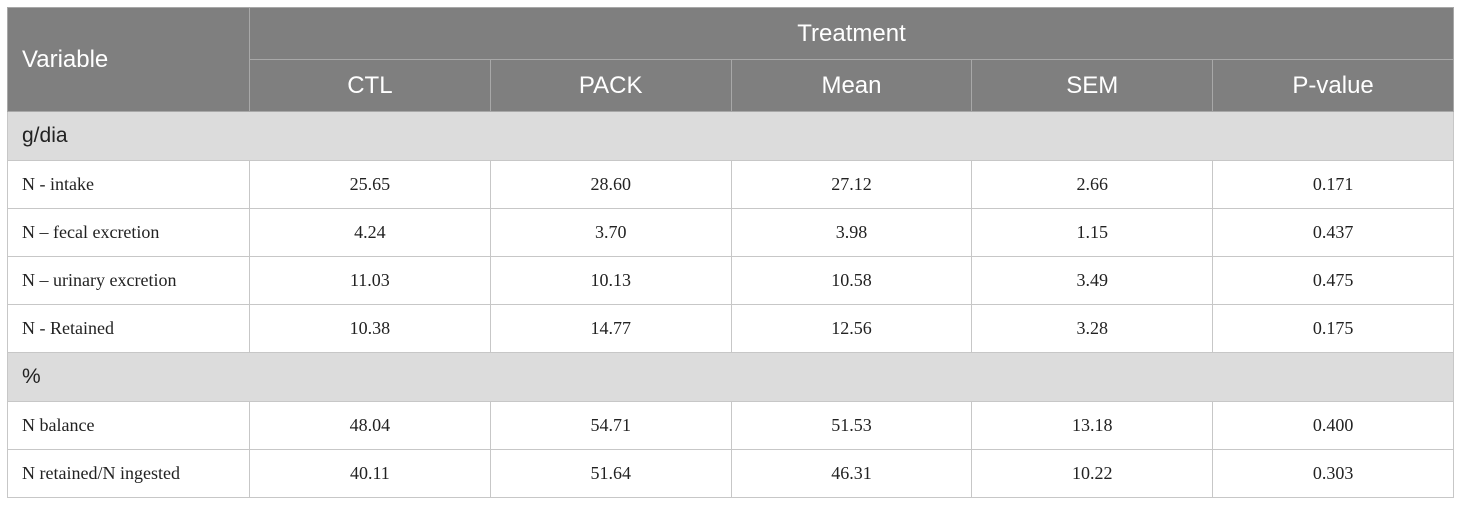 This screenshot has height=508, width=1460. I want to click on treatment-header: Treatment, so click(851, 33).